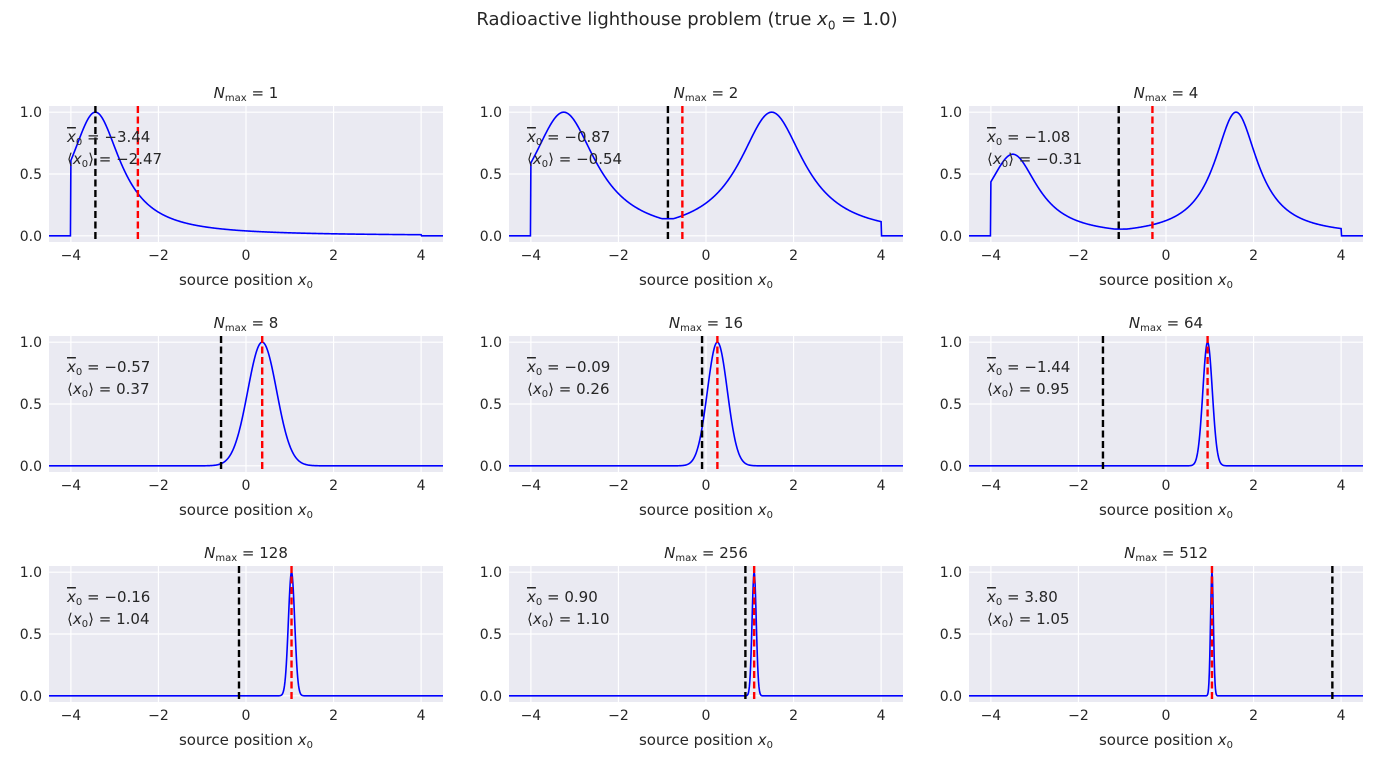  Describe the element at coordinates (568, 390) in the screenshot. I see `posterior-mean-annotation: ⟨x0⟩ = 0.26` at that location.